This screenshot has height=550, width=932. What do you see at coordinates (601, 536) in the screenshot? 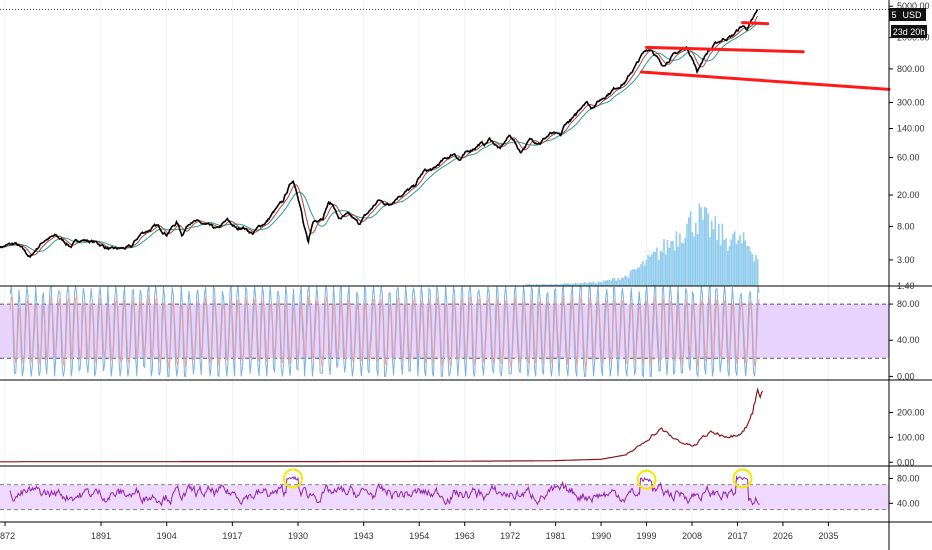
I see `x-tick-label: 1990` at bounding box center [601, 536].